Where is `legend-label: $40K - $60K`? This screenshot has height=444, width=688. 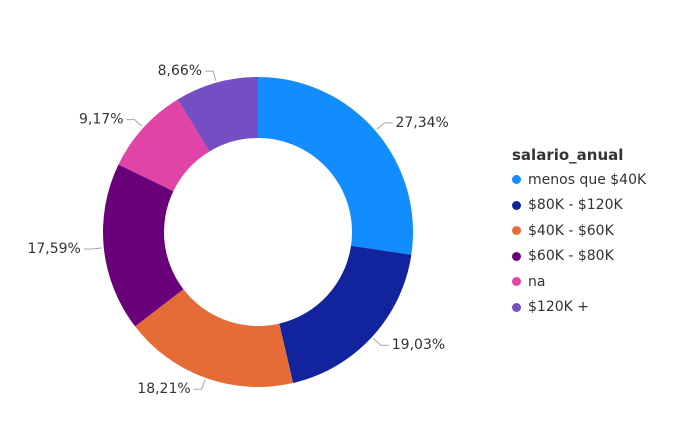 legend-label: $40K - $60K is located at coordinates (571, 230).